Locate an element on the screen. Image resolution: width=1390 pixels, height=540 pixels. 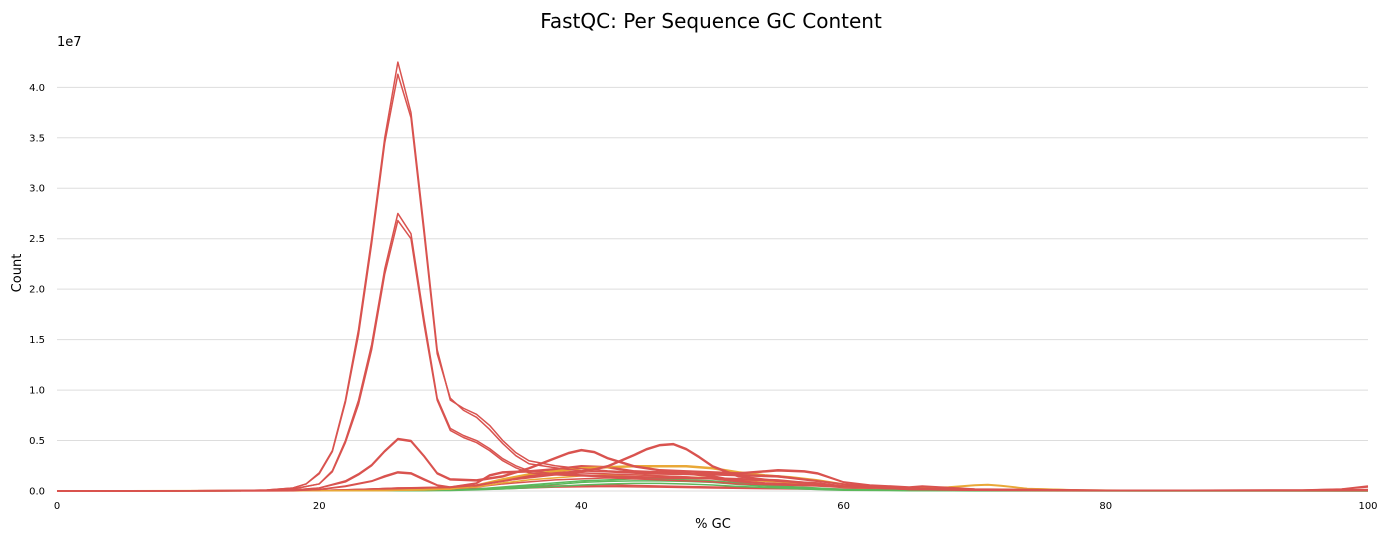
chart-title: FastQC: Per Sequence GC Content is located at coordinates (711, 21).